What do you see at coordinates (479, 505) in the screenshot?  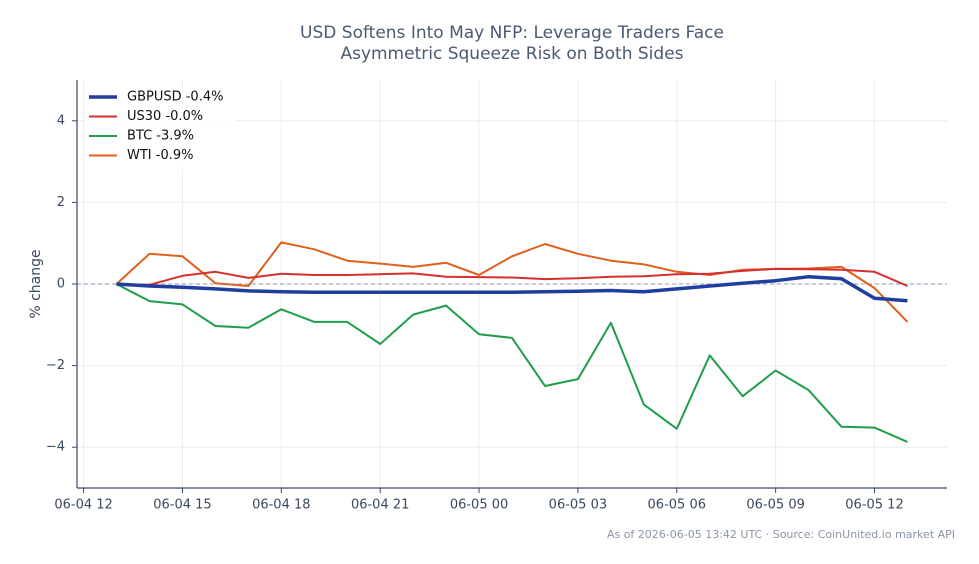 I see `x-tick-label: 06-05 00` at bounding box center [479, 505].